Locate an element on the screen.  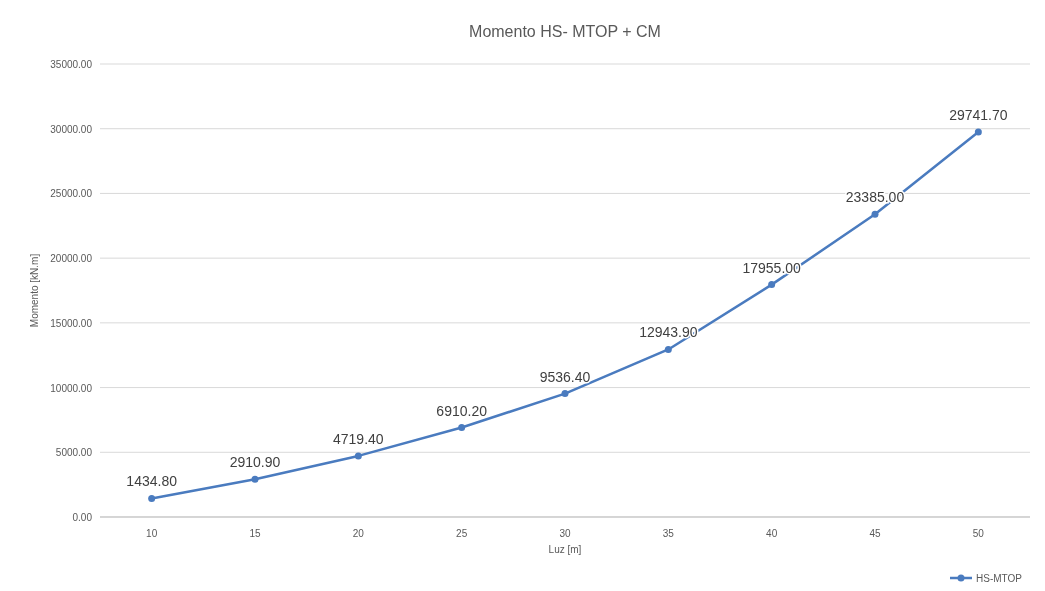
x-axis-title: Luz [m] is located at coordinates (565, 549).